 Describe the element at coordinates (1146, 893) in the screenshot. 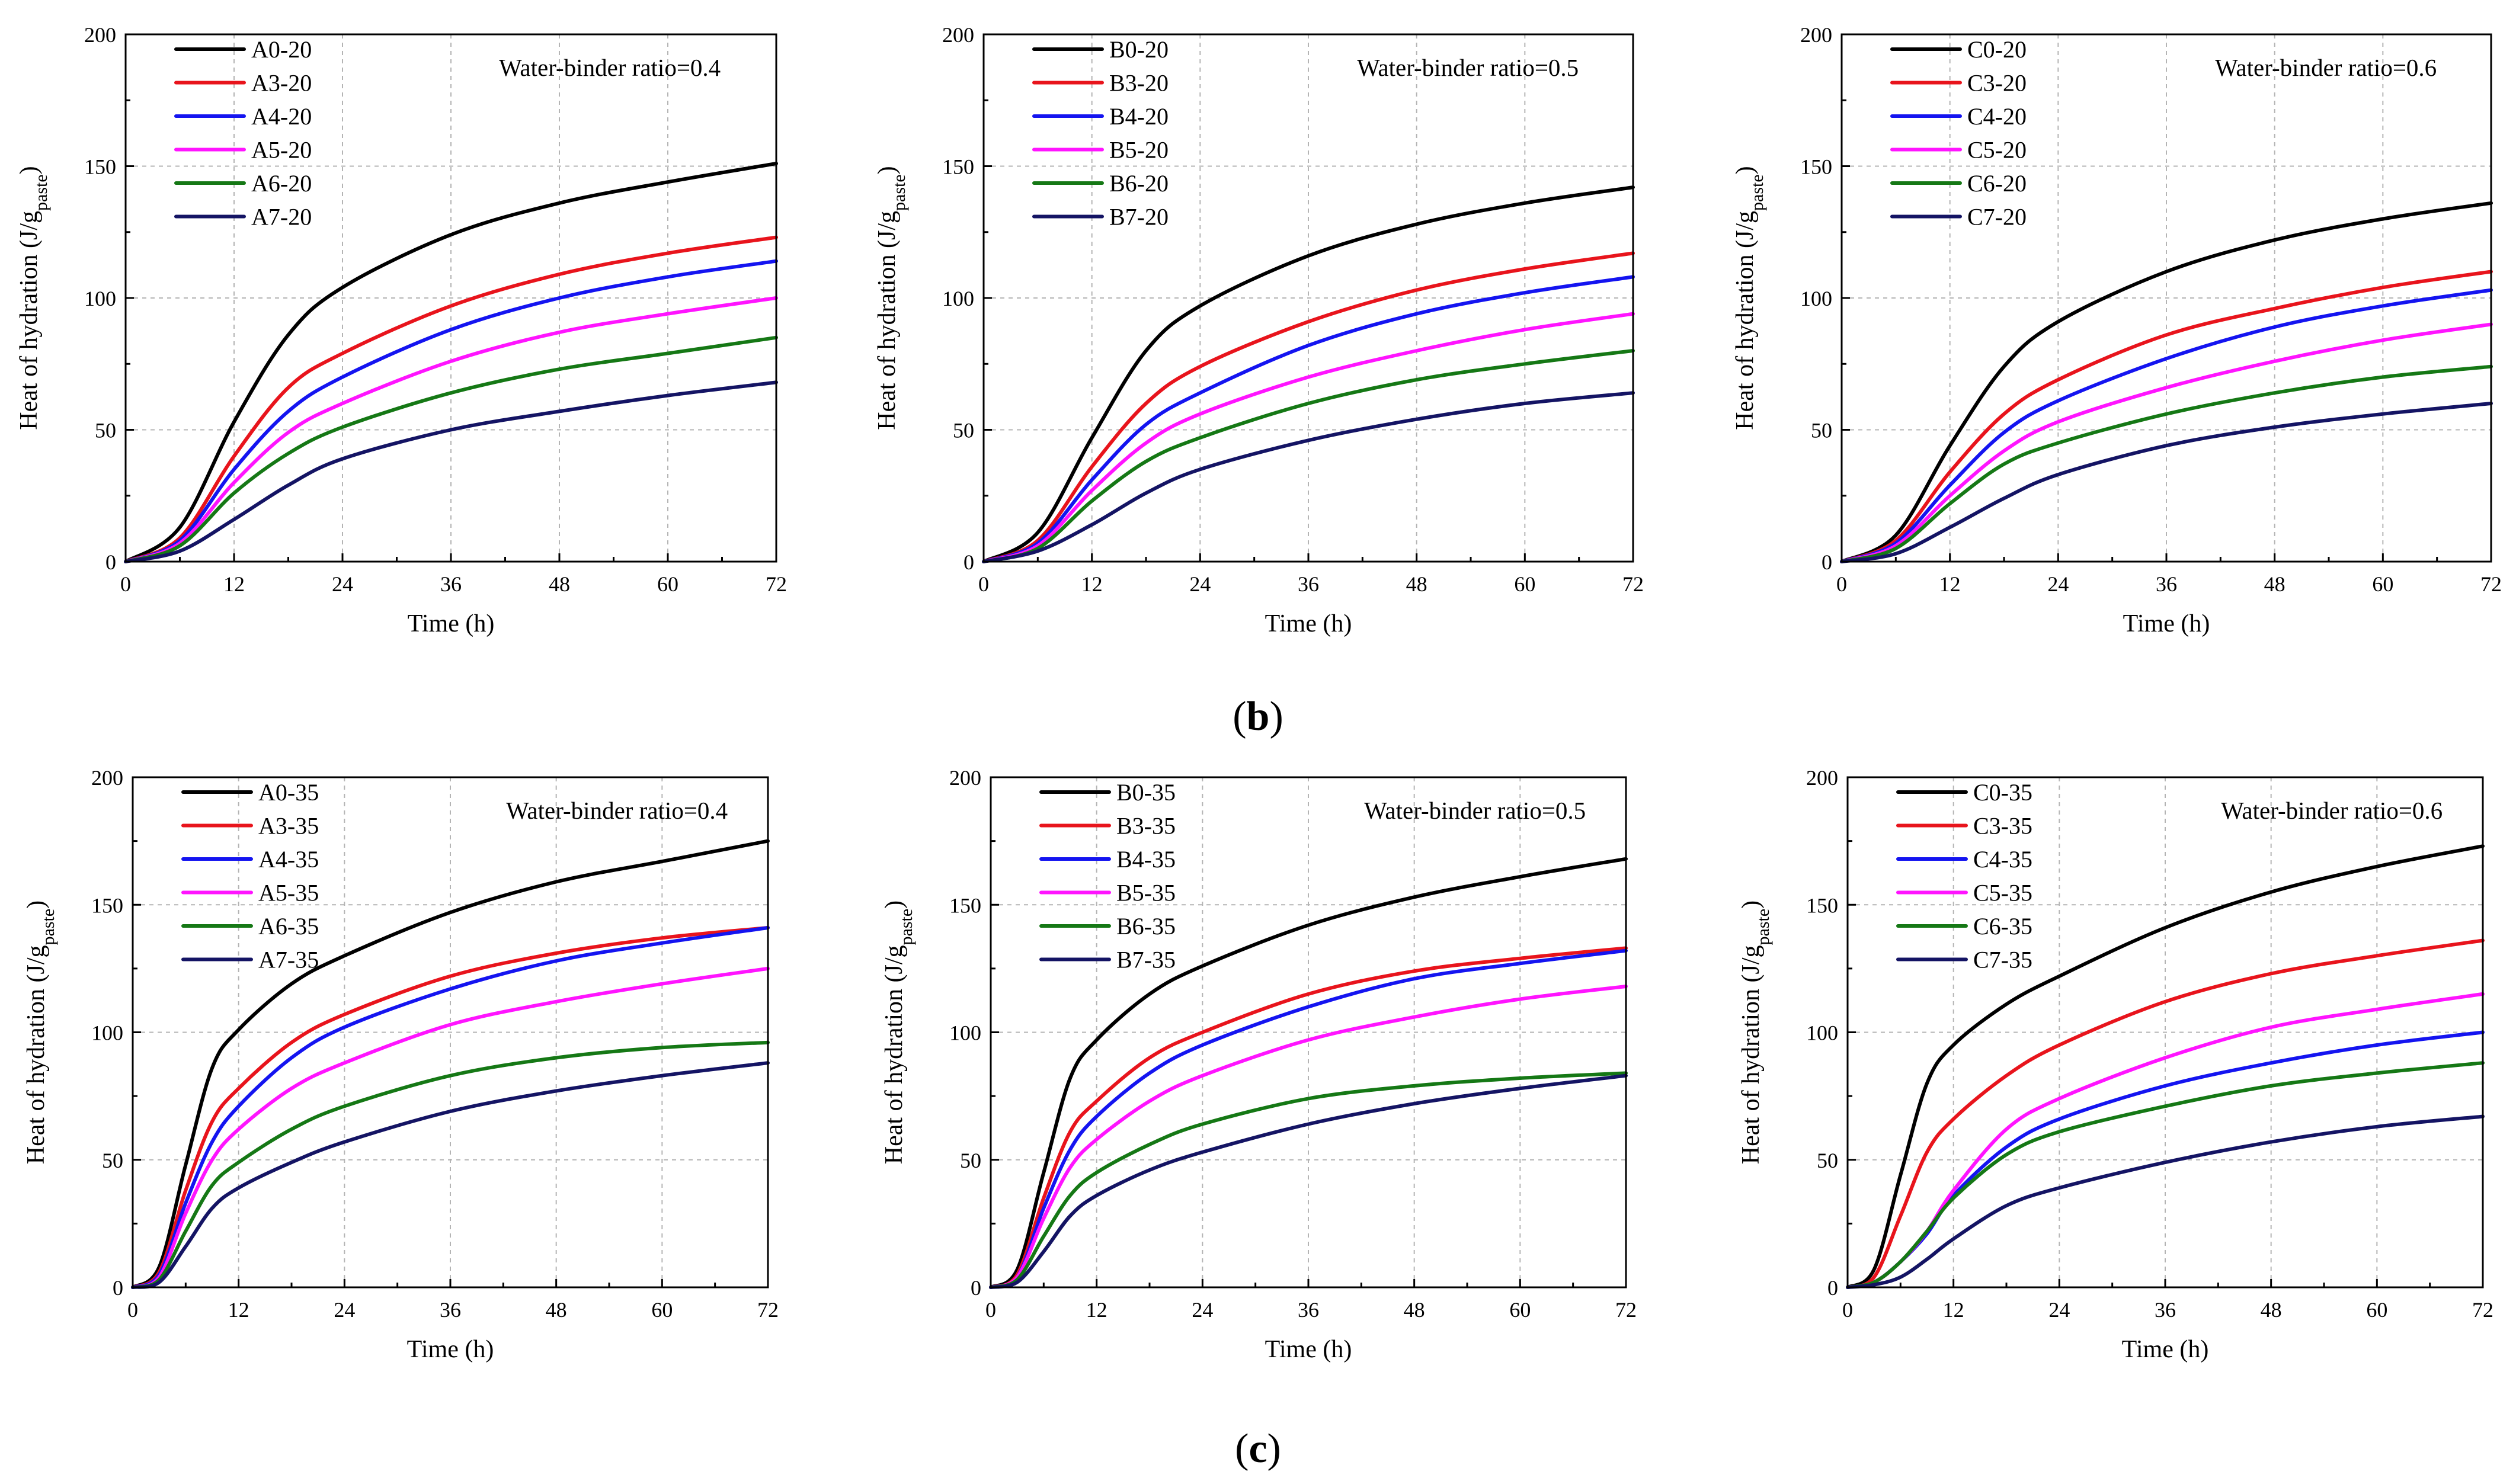

I see `legend-label-b5-35: B5-35` at that location.